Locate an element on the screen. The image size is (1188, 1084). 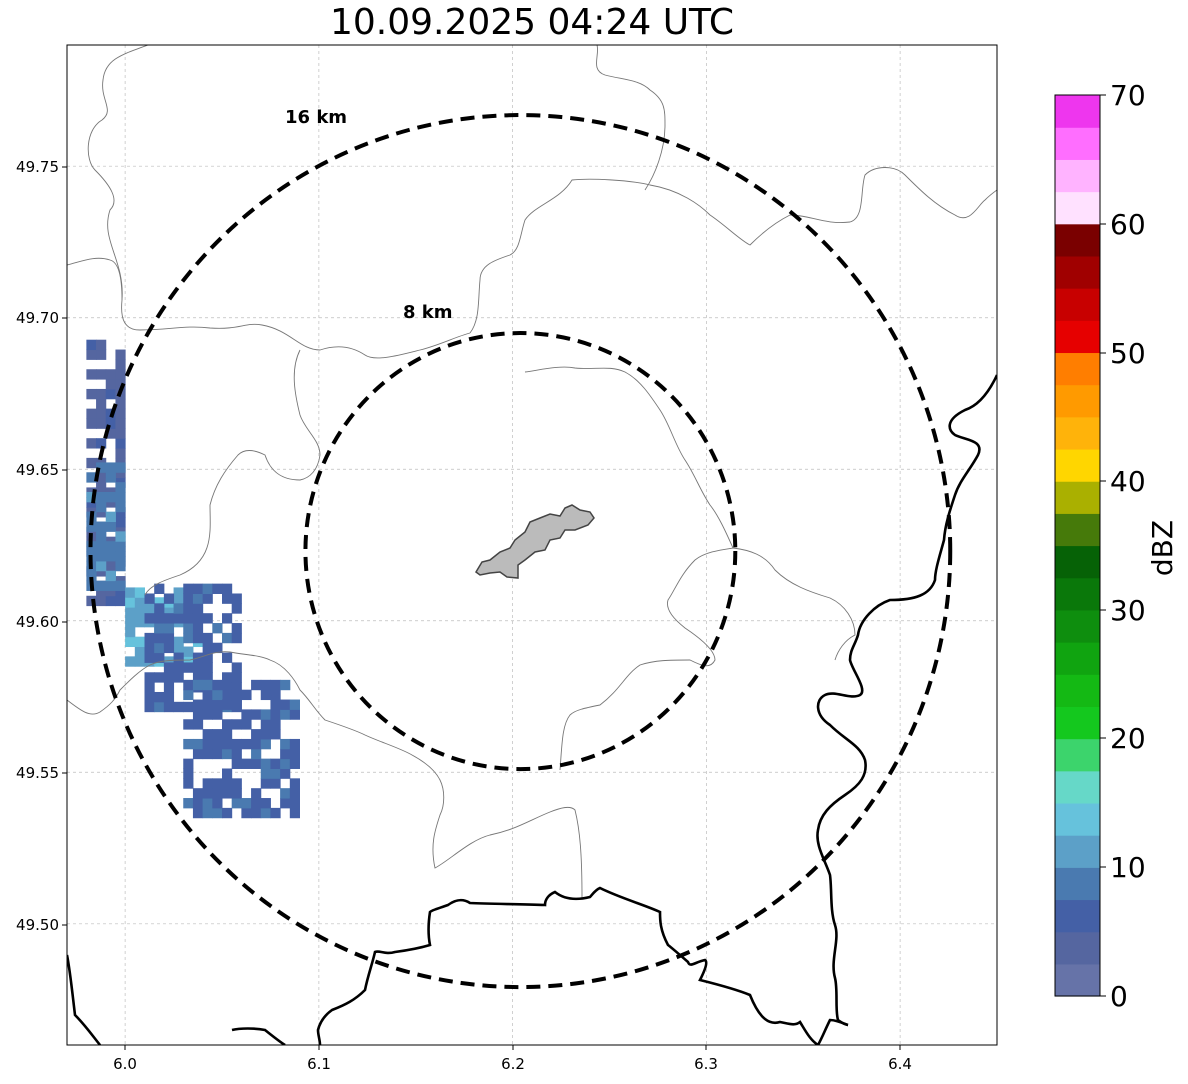
y-tick-49.65: 49.65 is located at coordinates (41, 470).